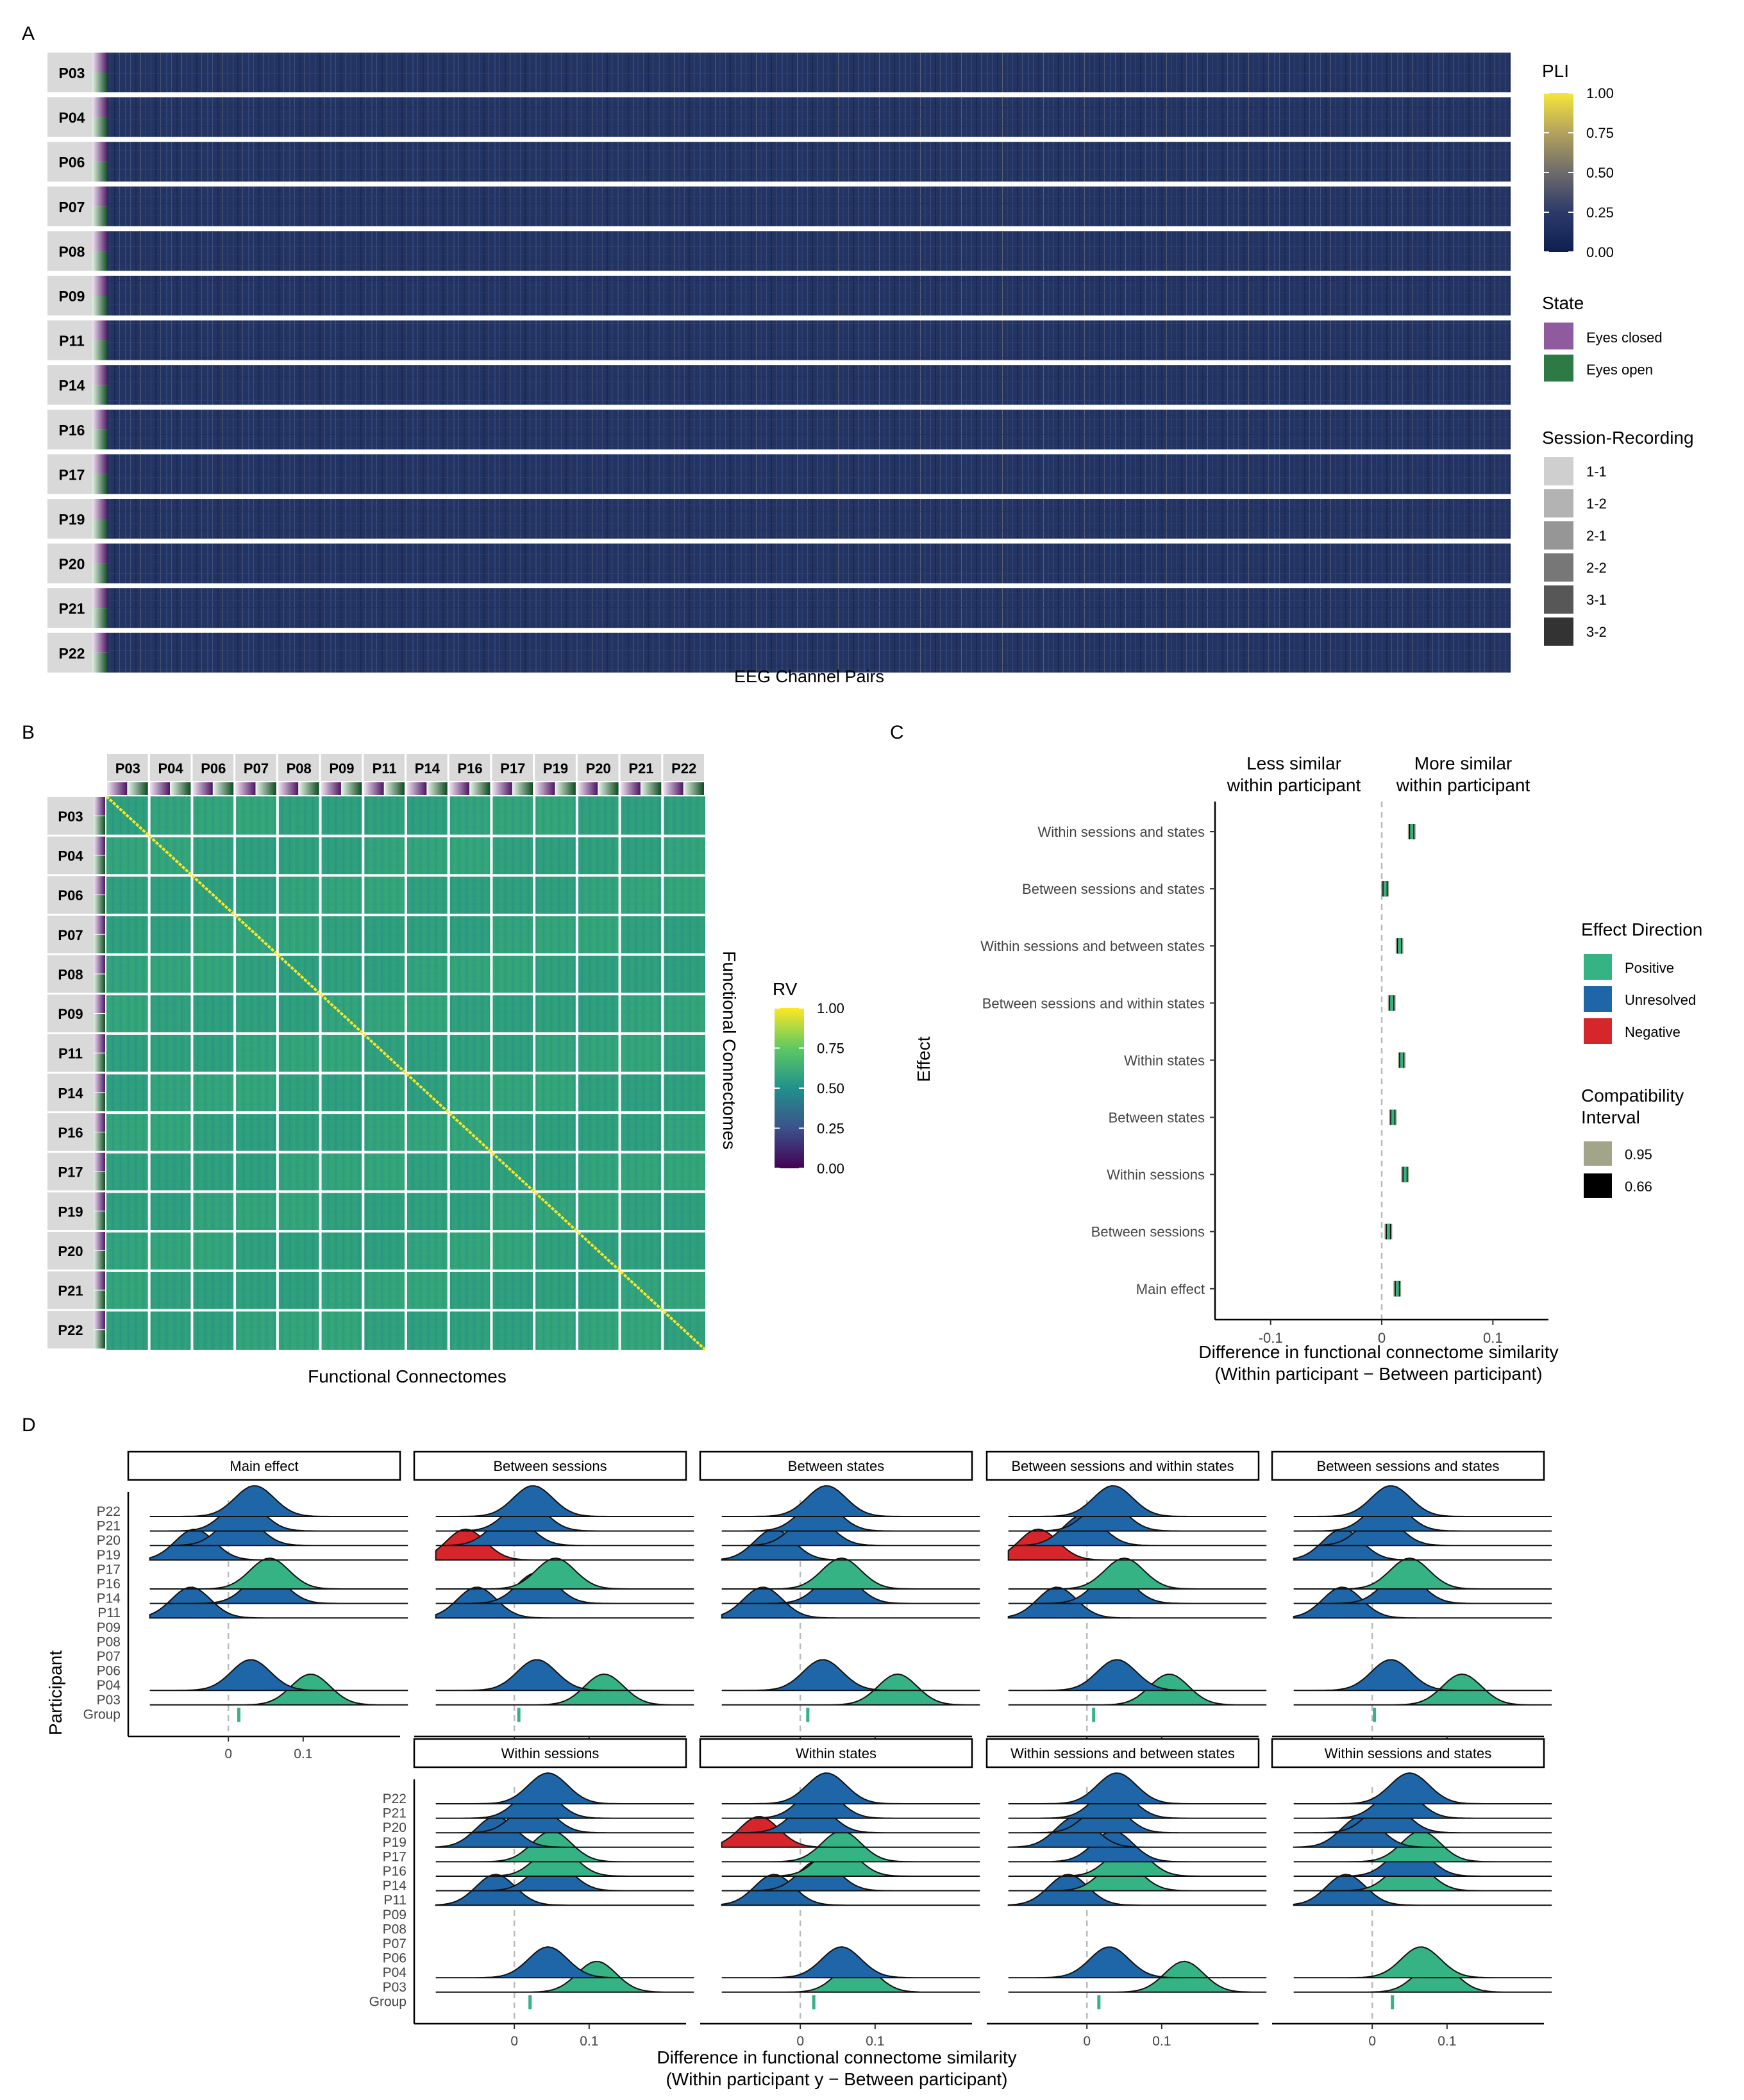 This screenshot has width=1744, height=2100. Describe the element at coordinates (72, 118) in the screenshot. I see `row-label-P04: P04` at that location.